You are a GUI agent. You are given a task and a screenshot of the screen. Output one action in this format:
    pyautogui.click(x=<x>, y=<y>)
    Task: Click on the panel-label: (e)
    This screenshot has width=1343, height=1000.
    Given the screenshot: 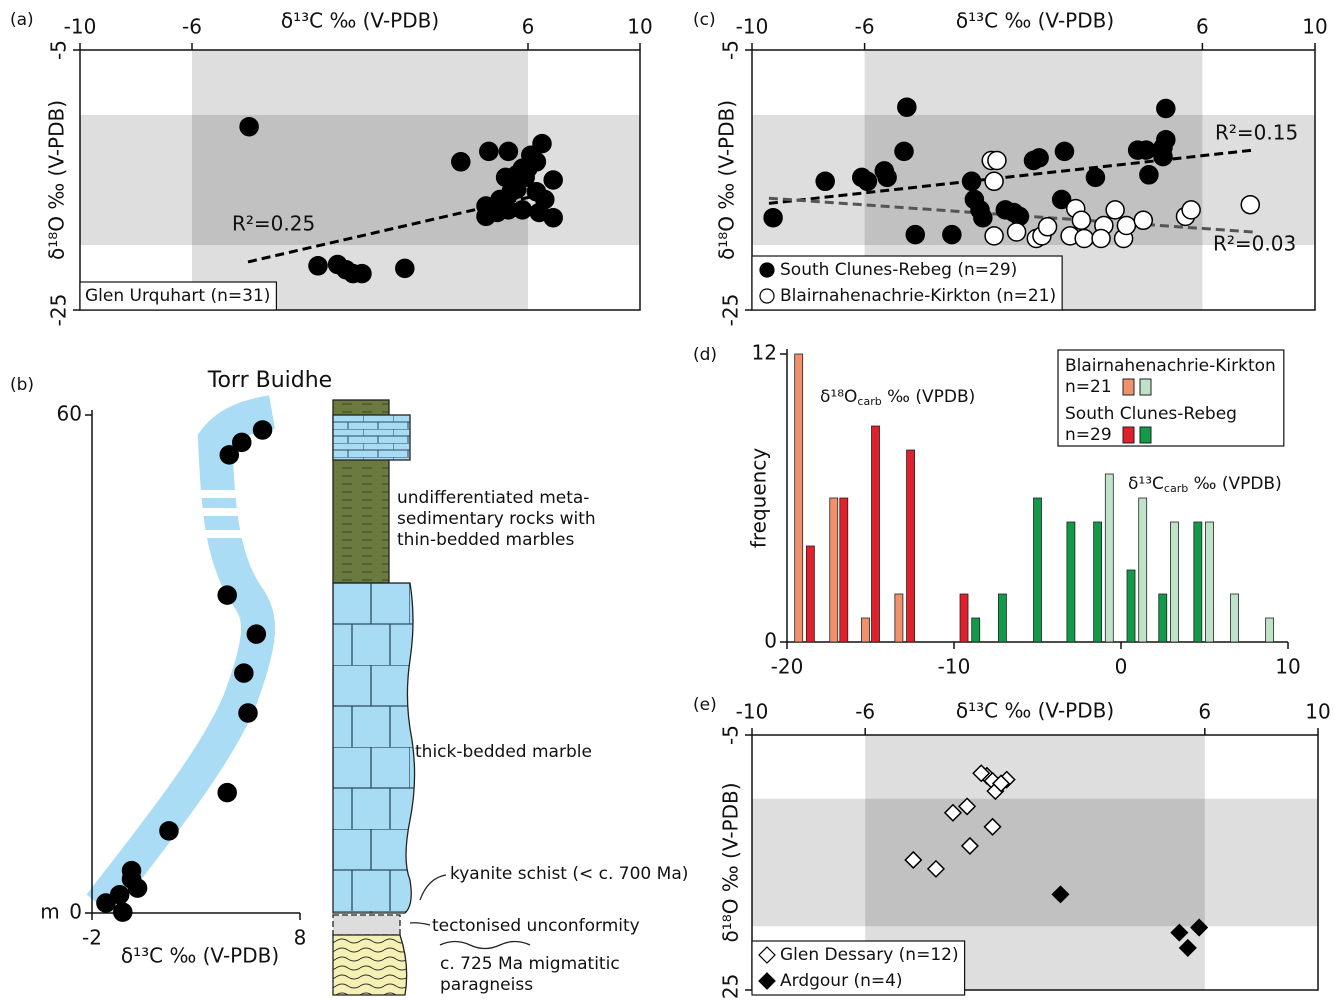 What is the action you would take?
    pyautogui.click(x=705, y=705)
    